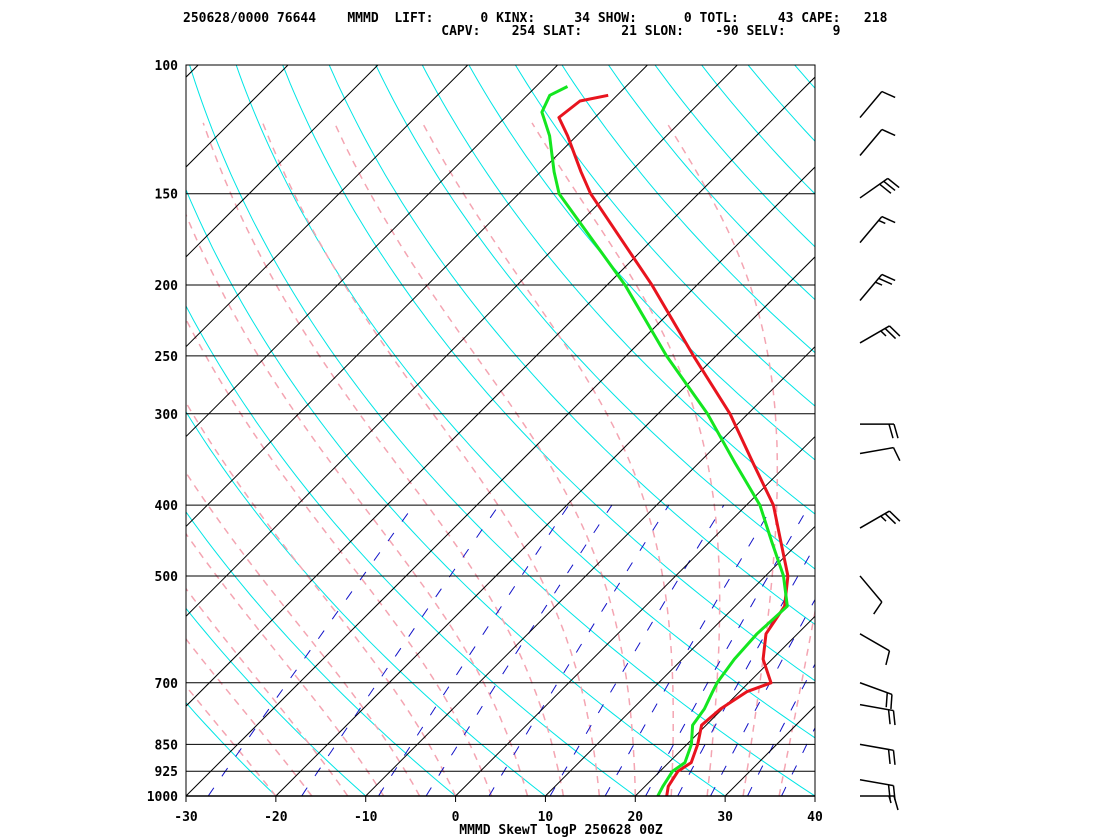 This screenshot has width=1120, height=840. I want to click on y-tick-label: 100, so click(167, 66).